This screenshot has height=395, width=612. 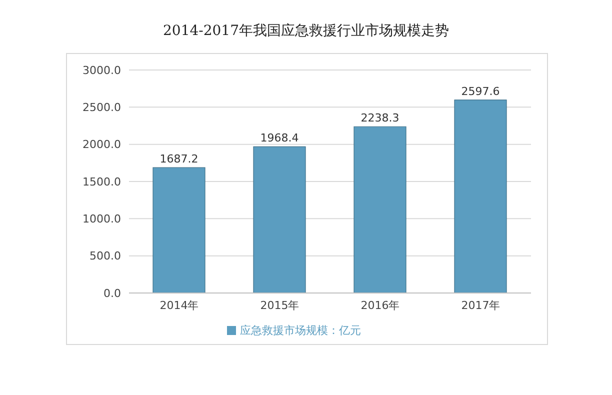 What do you see at coordinates (101, 70) in the screenshot?
I see `y-tick-label: 3000.0` at bounding box center [101, 70].